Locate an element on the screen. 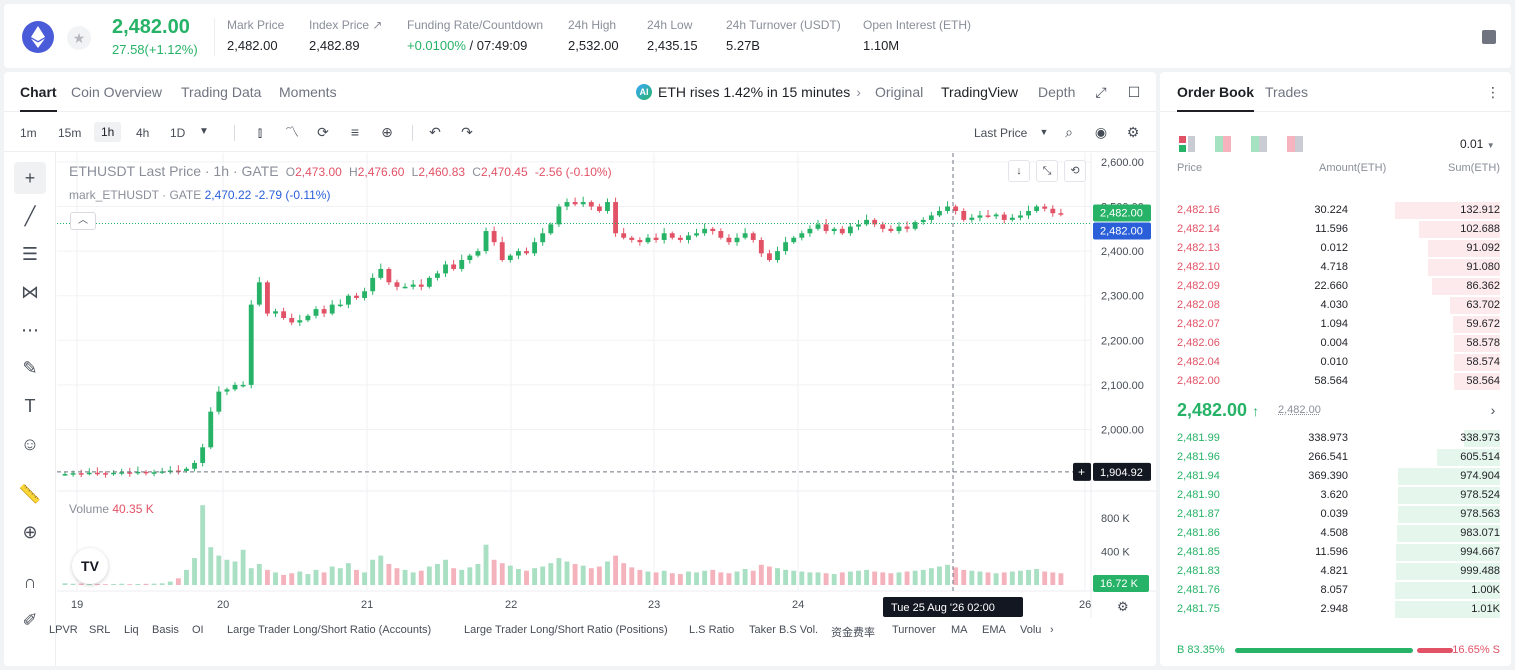 This screenshot has width=1515, height=670. replay-icon: ⟳ is located at coordinates (323, 132).